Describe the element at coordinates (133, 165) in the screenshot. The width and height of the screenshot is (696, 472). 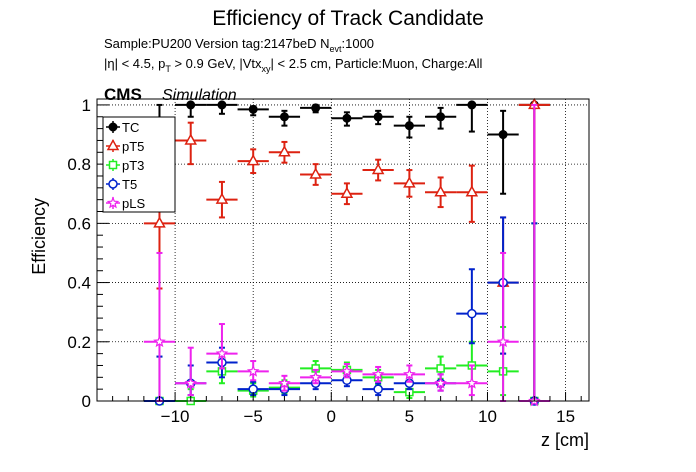
I see `legend-label: pT3` at that location.